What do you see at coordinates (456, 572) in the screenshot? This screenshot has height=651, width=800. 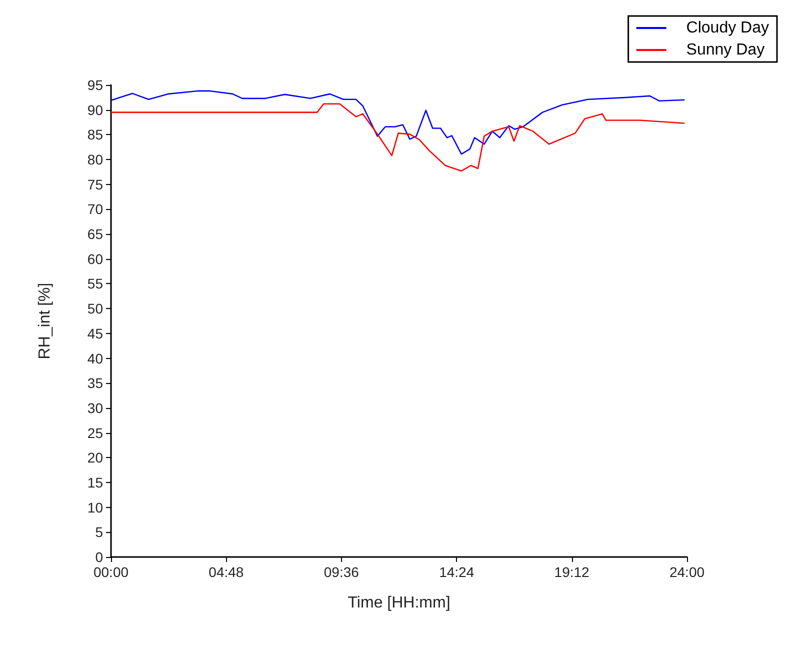 I see `x-tick-label: 14:24` at bounding box center [456, 572].